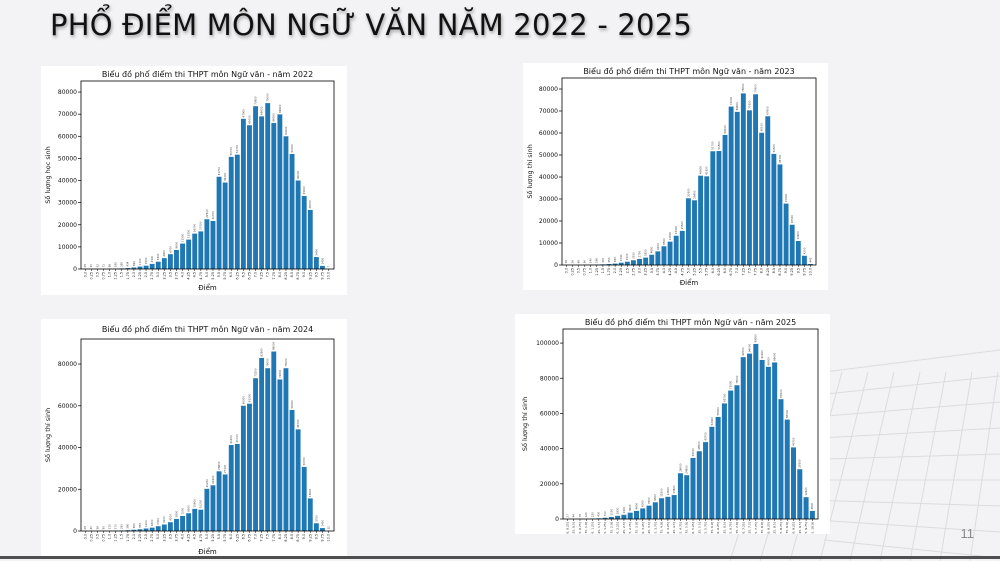 The image size is (1000, 561). What do you see at coordinates (719, 145) in the screenshot?
I see `bar-value-label: 51800` at bounding box center [719, 145].